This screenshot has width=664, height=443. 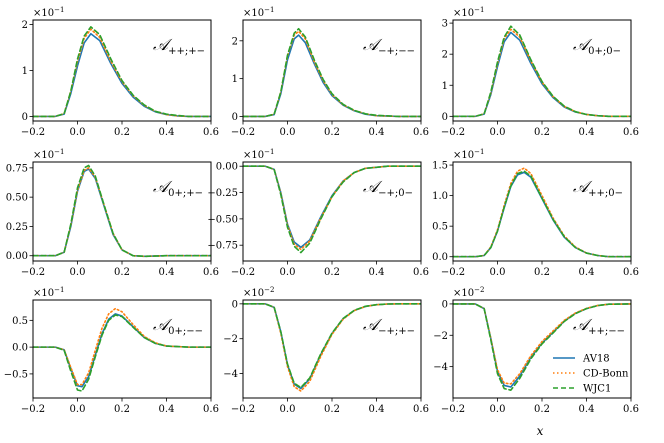 What do you see at coordinates (606, 374) in the screenshot?
I see `legend-label-cd-bonn: CD-Bonn` at bounding box center [606, 374].